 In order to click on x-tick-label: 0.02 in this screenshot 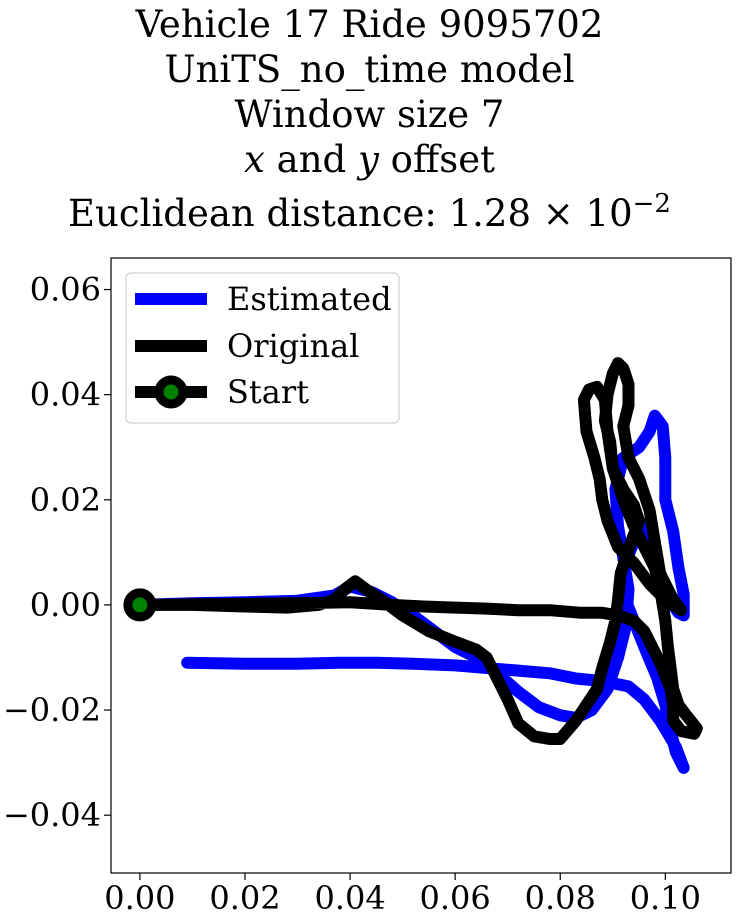, I will do `click(244, 898)`.